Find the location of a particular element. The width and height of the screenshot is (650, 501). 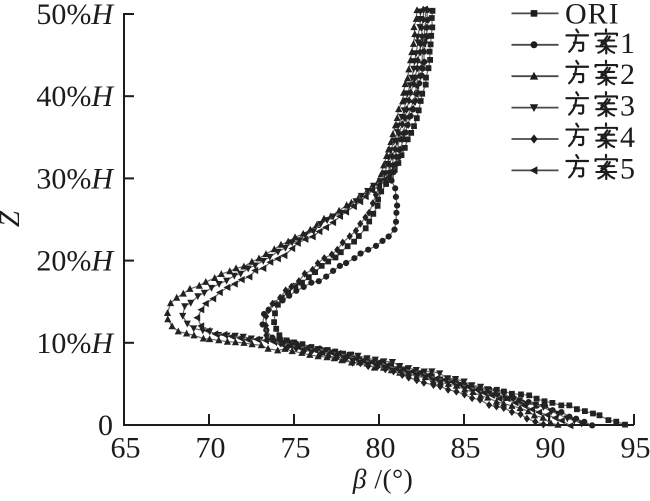

svg-text: 3 is located at coordinates (627, 106).